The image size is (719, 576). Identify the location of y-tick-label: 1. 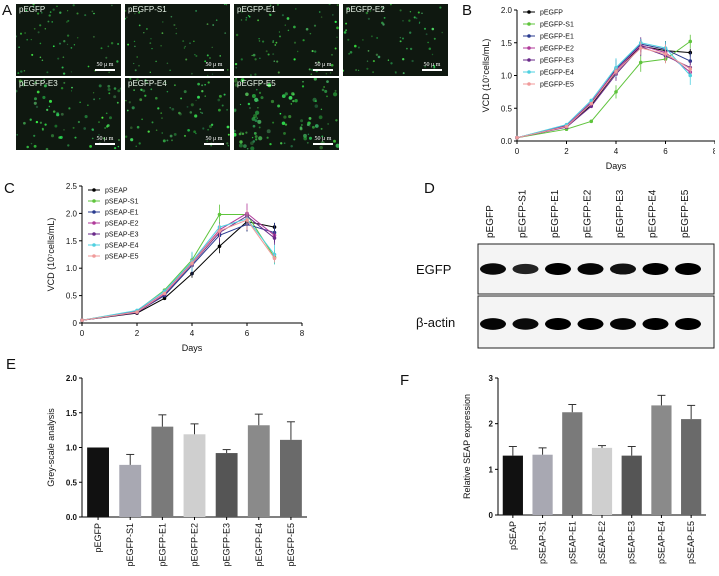
(491, 469).